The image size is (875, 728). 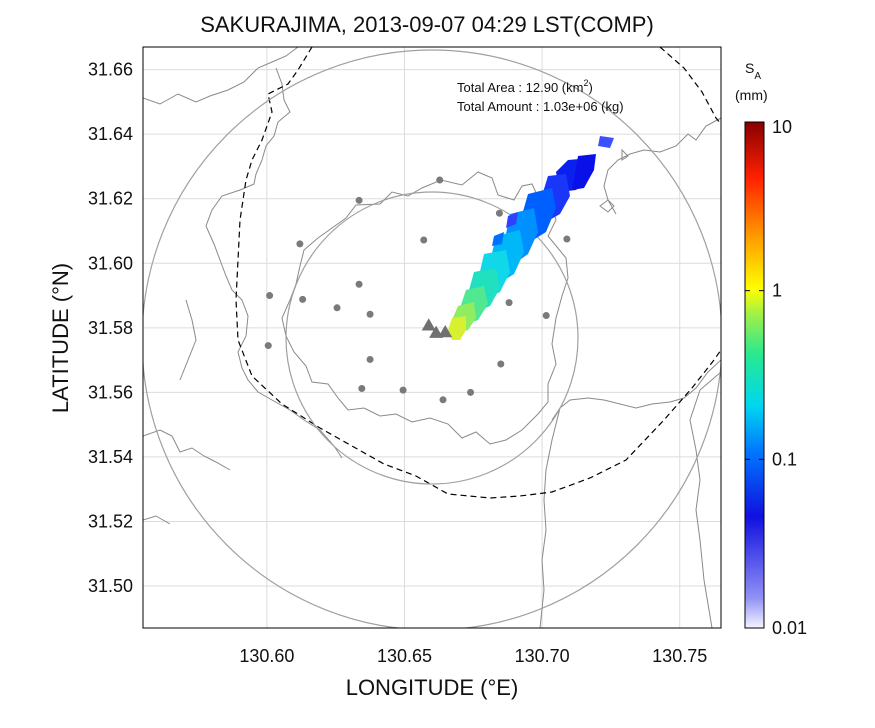 What do you see at coordinates (266, 656) in the screenshot?
I see `x-tick-label: 130.60` at bounding box center [266, 656].